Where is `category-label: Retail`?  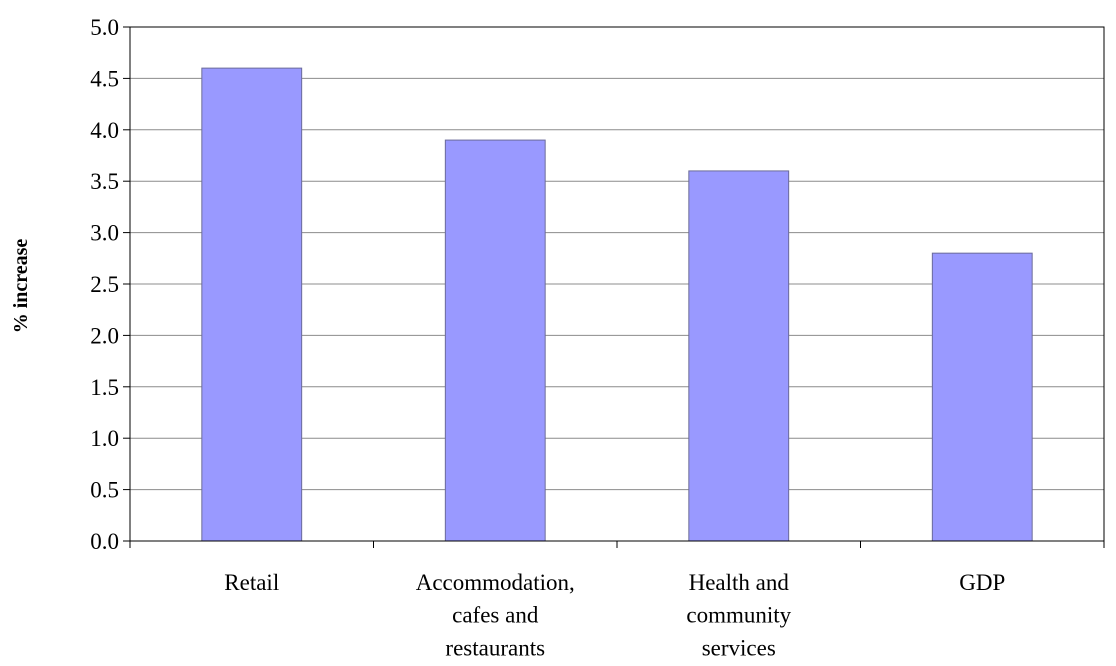 category-label: Retail is located at coordinates (251, 582).